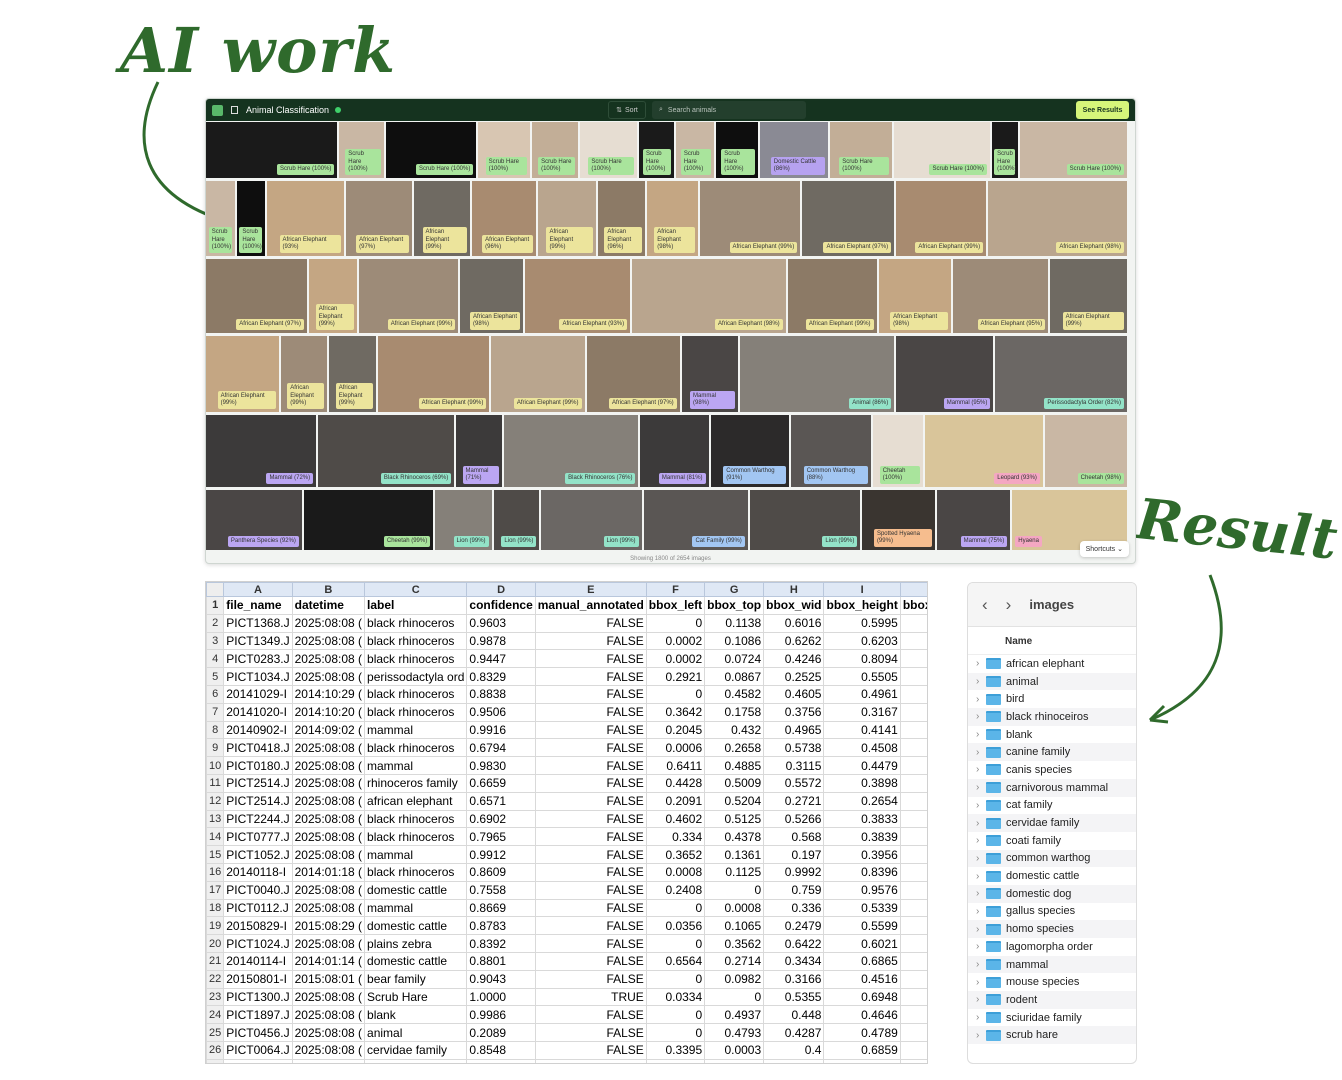  I want to click on row-number: 14, so click(215, 837).